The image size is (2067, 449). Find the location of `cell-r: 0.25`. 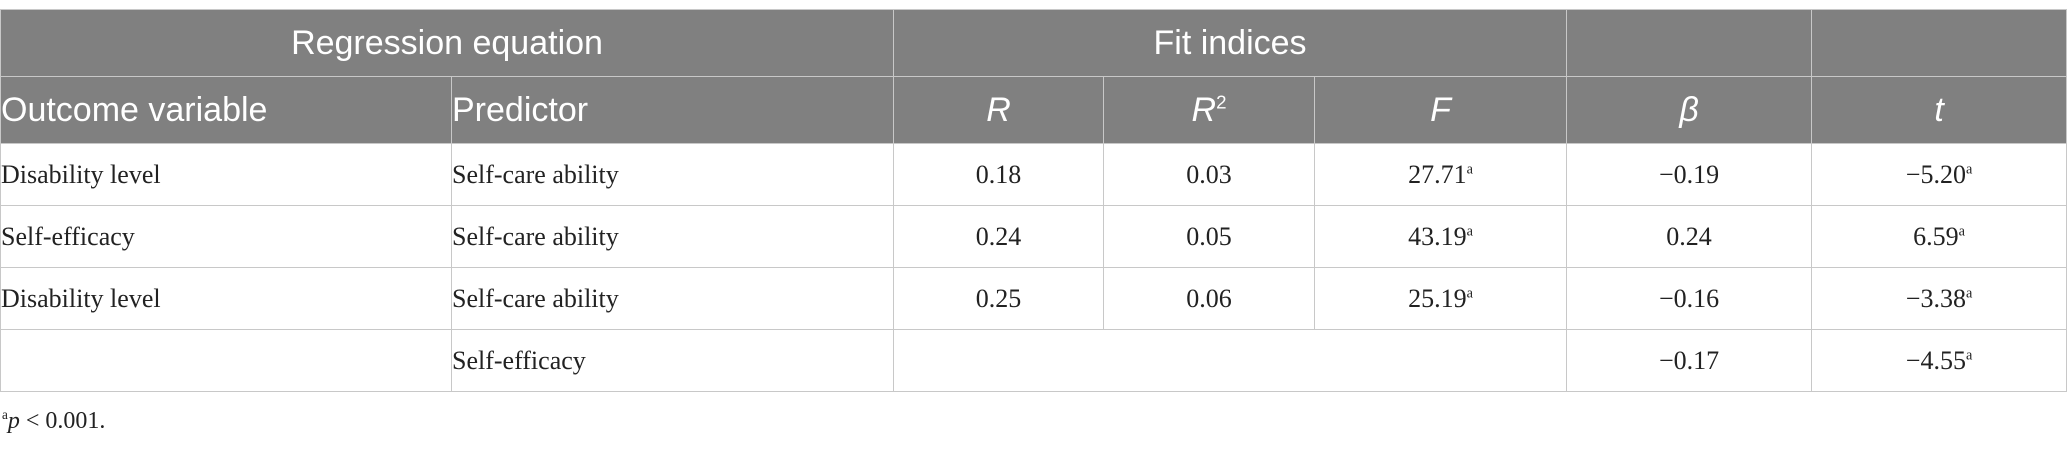

cell-r: 0.25 is located at coordinates (999, 298).